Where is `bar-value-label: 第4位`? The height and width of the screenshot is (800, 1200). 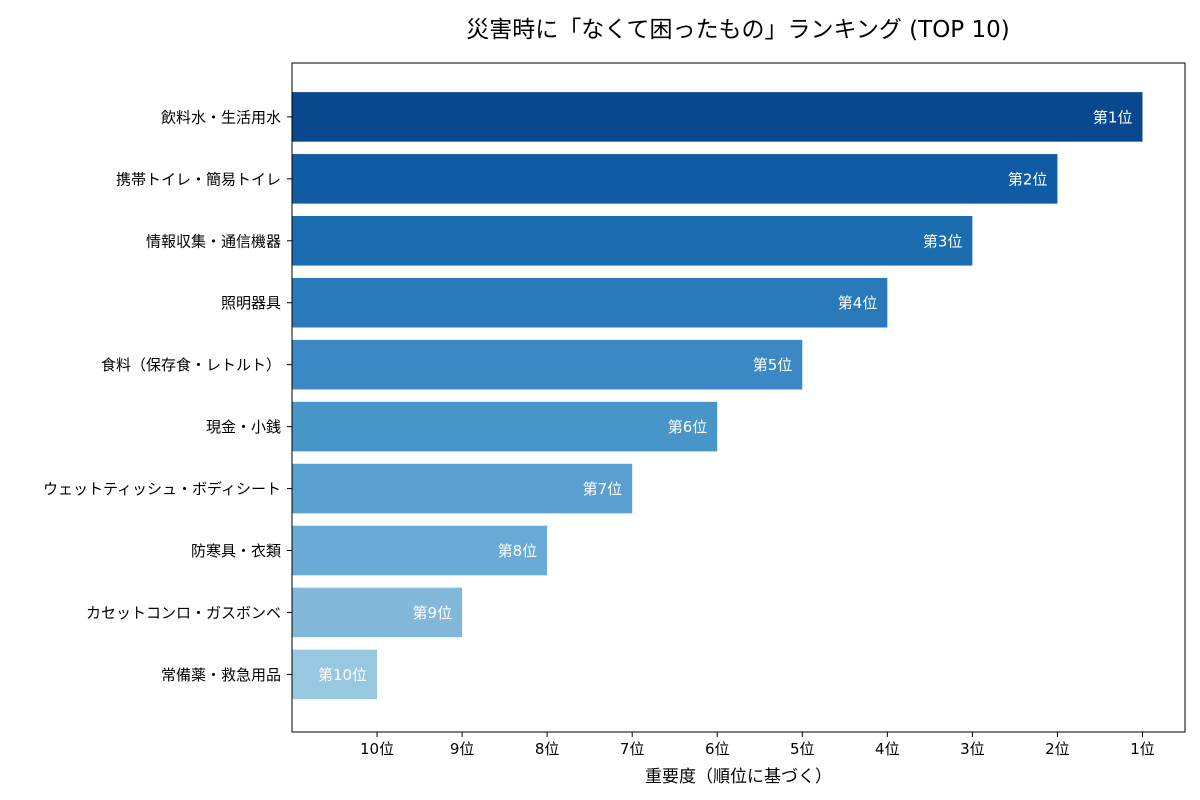
bar-value-label: 第4位 is located at coordinates (858, 303).